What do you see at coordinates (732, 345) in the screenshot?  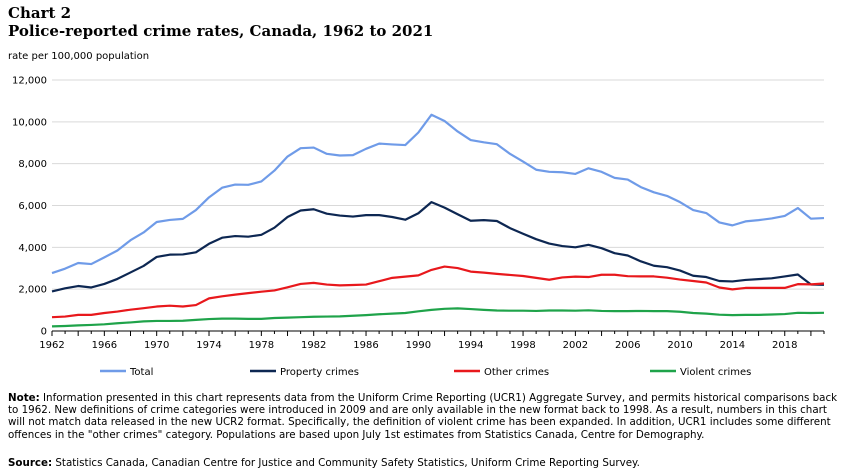 I see `x-tick-label: 2014` at bounding box center [732, 345].